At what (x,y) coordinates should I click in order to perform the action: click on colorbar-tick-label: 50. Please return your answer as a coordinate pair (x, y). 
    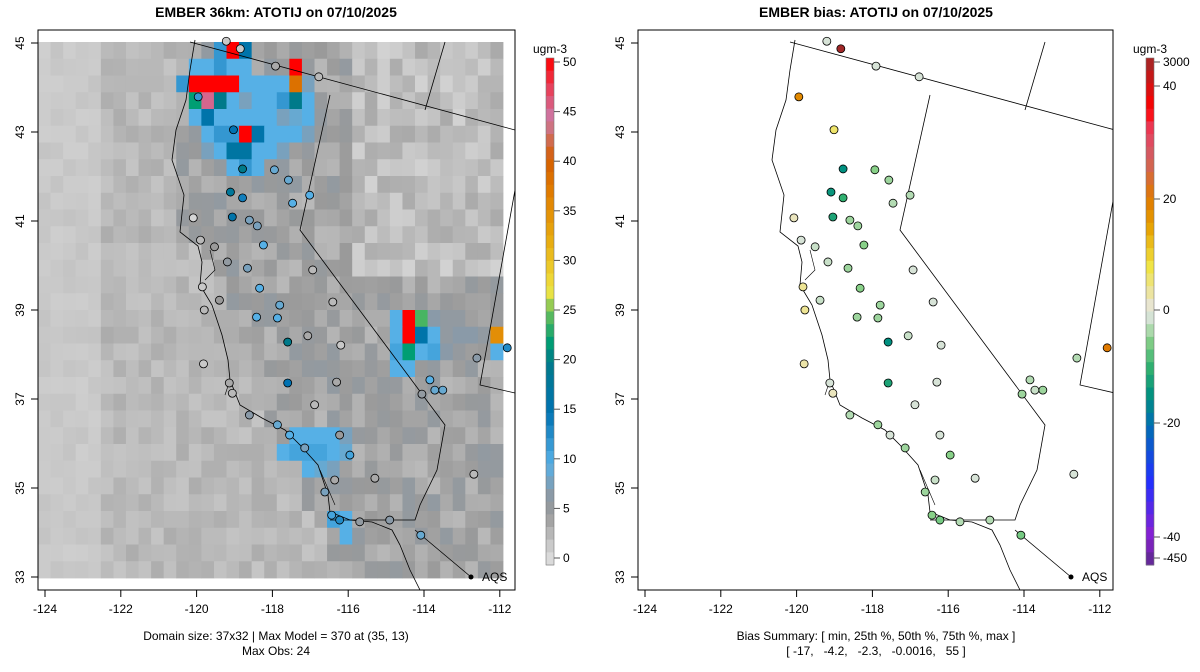
    Looking at the image, I should click on (570, 62).